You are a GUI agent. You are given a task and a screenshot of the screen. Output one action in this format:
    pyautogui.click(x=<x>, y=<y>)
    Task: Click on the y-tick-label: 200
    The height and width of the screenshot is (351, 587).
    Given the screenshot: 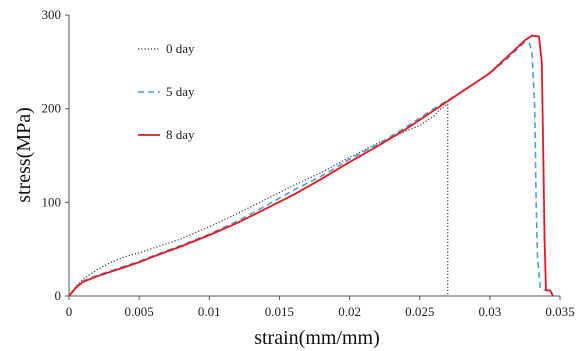 What is the action you would take?
    pyautogui.click(x=52, y=108)
    